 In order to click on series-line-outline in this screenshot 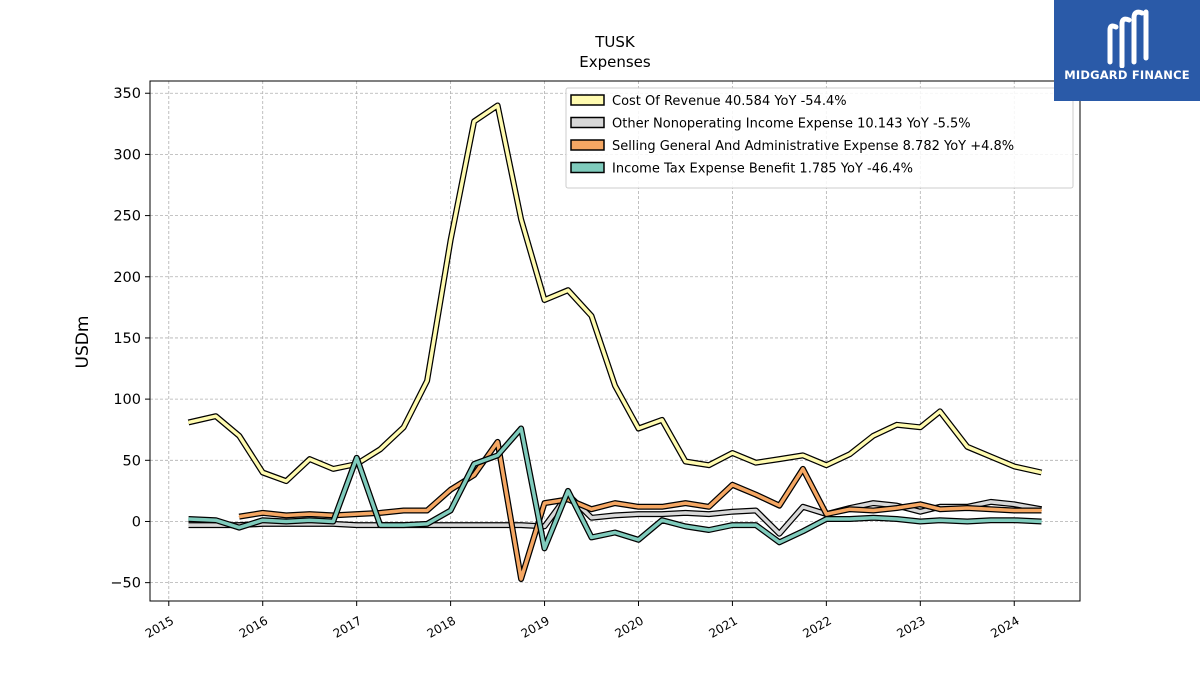, I will do `click(615, 488)`.